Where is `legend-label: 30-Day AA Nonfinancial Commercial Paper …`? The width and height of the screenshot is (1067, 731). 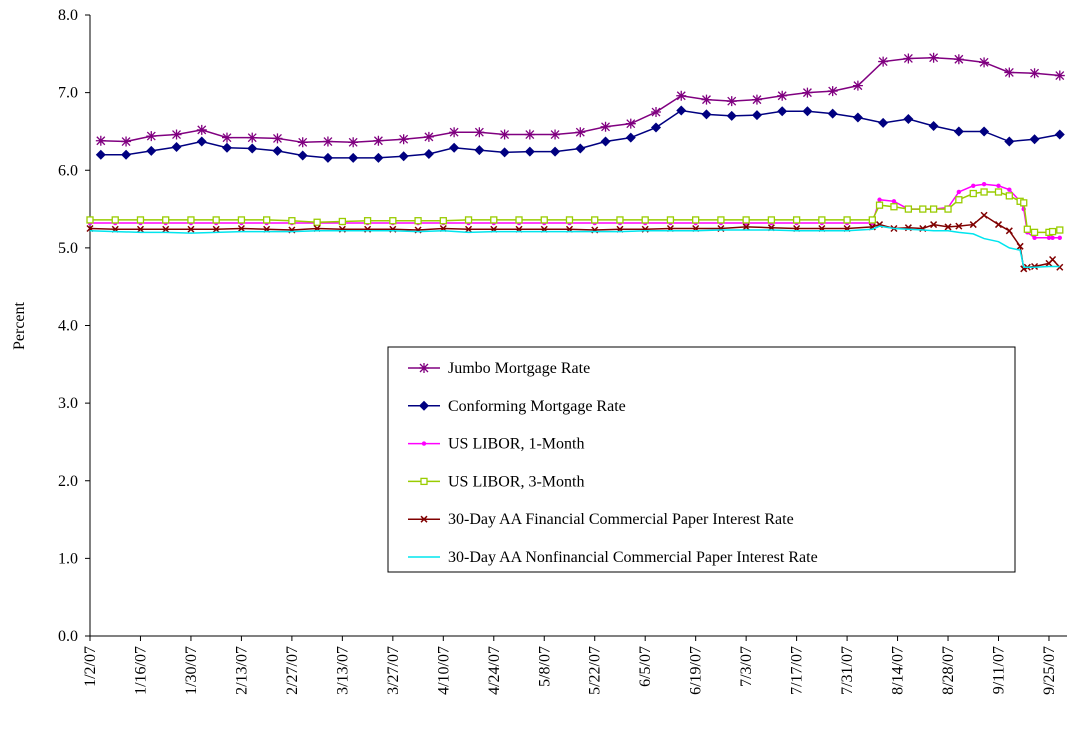 legend-label: 30-Day AA Nonfinancial Commercial Paper … is located at coordinates (633, 557).